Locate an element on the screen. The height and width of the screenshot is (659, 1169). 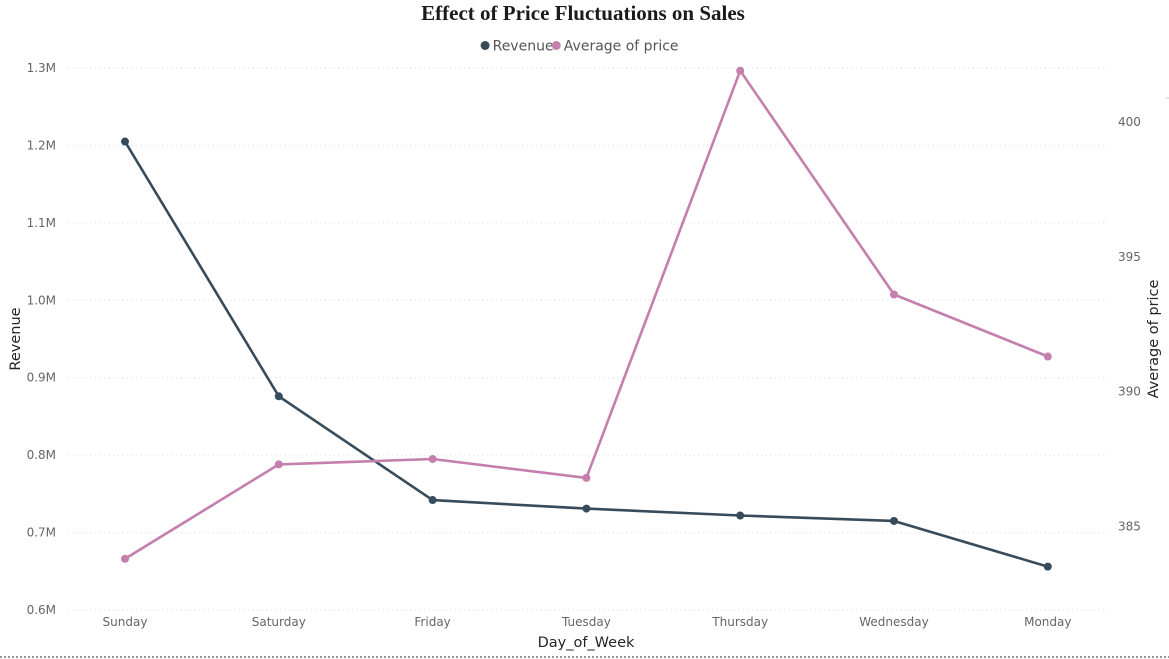
x-tick-label: Thursday is located at coordinates (739, 622).